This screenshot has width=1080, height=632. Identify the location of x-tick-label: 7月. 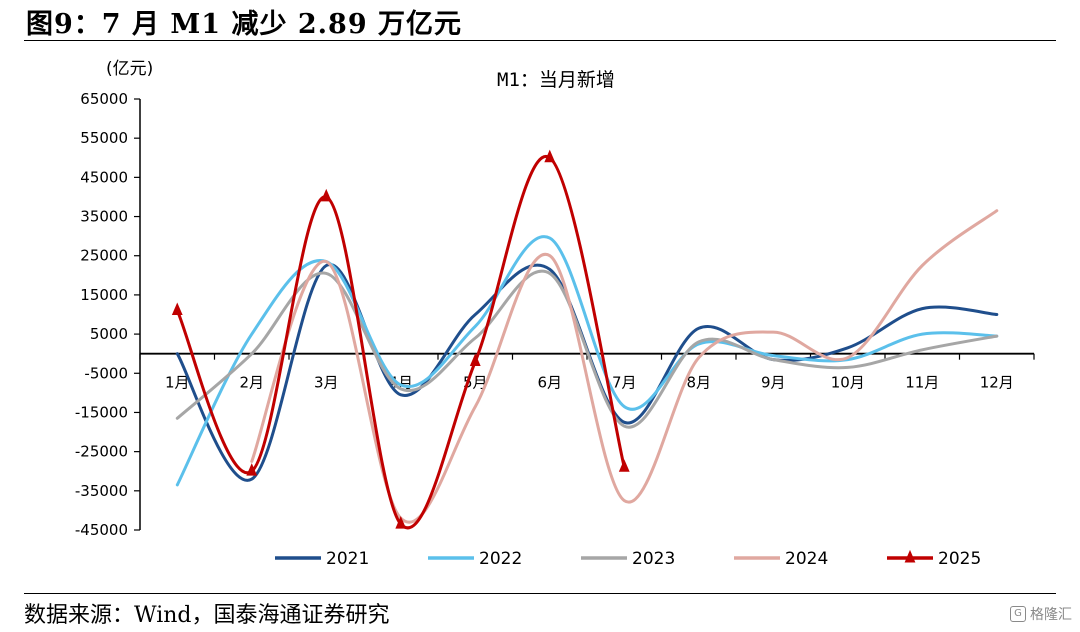
(624, 383).